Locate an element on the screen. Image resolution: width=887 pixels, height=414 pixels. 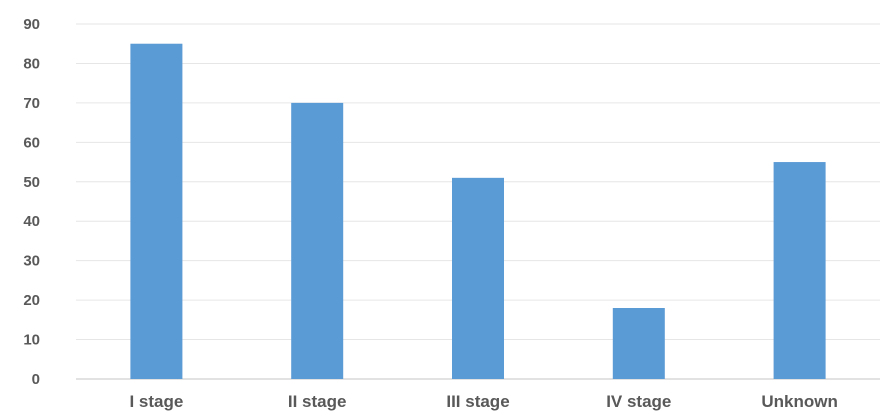
x-category-label: II stage is located at coordinates (317, 401).